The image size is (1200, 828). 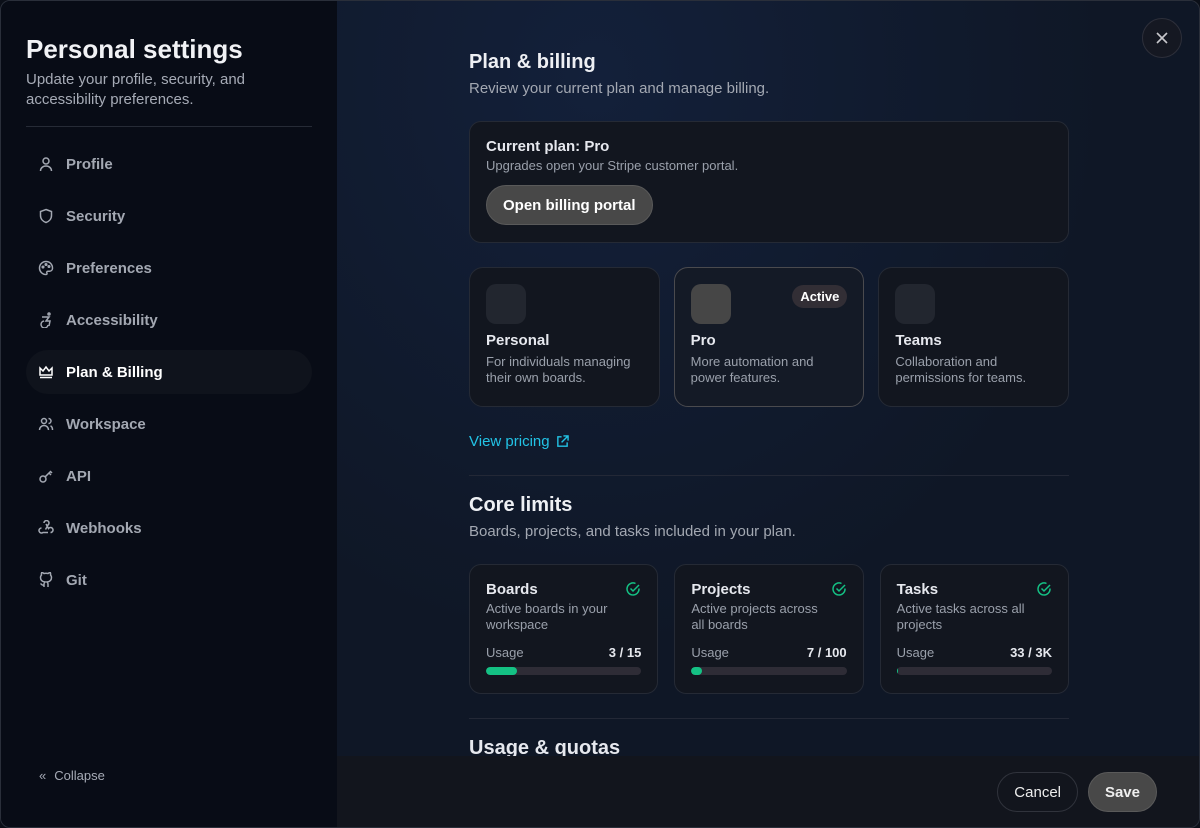 I want to click on sidebar-item-preferences: Preferences, so click(x=169, y=268).